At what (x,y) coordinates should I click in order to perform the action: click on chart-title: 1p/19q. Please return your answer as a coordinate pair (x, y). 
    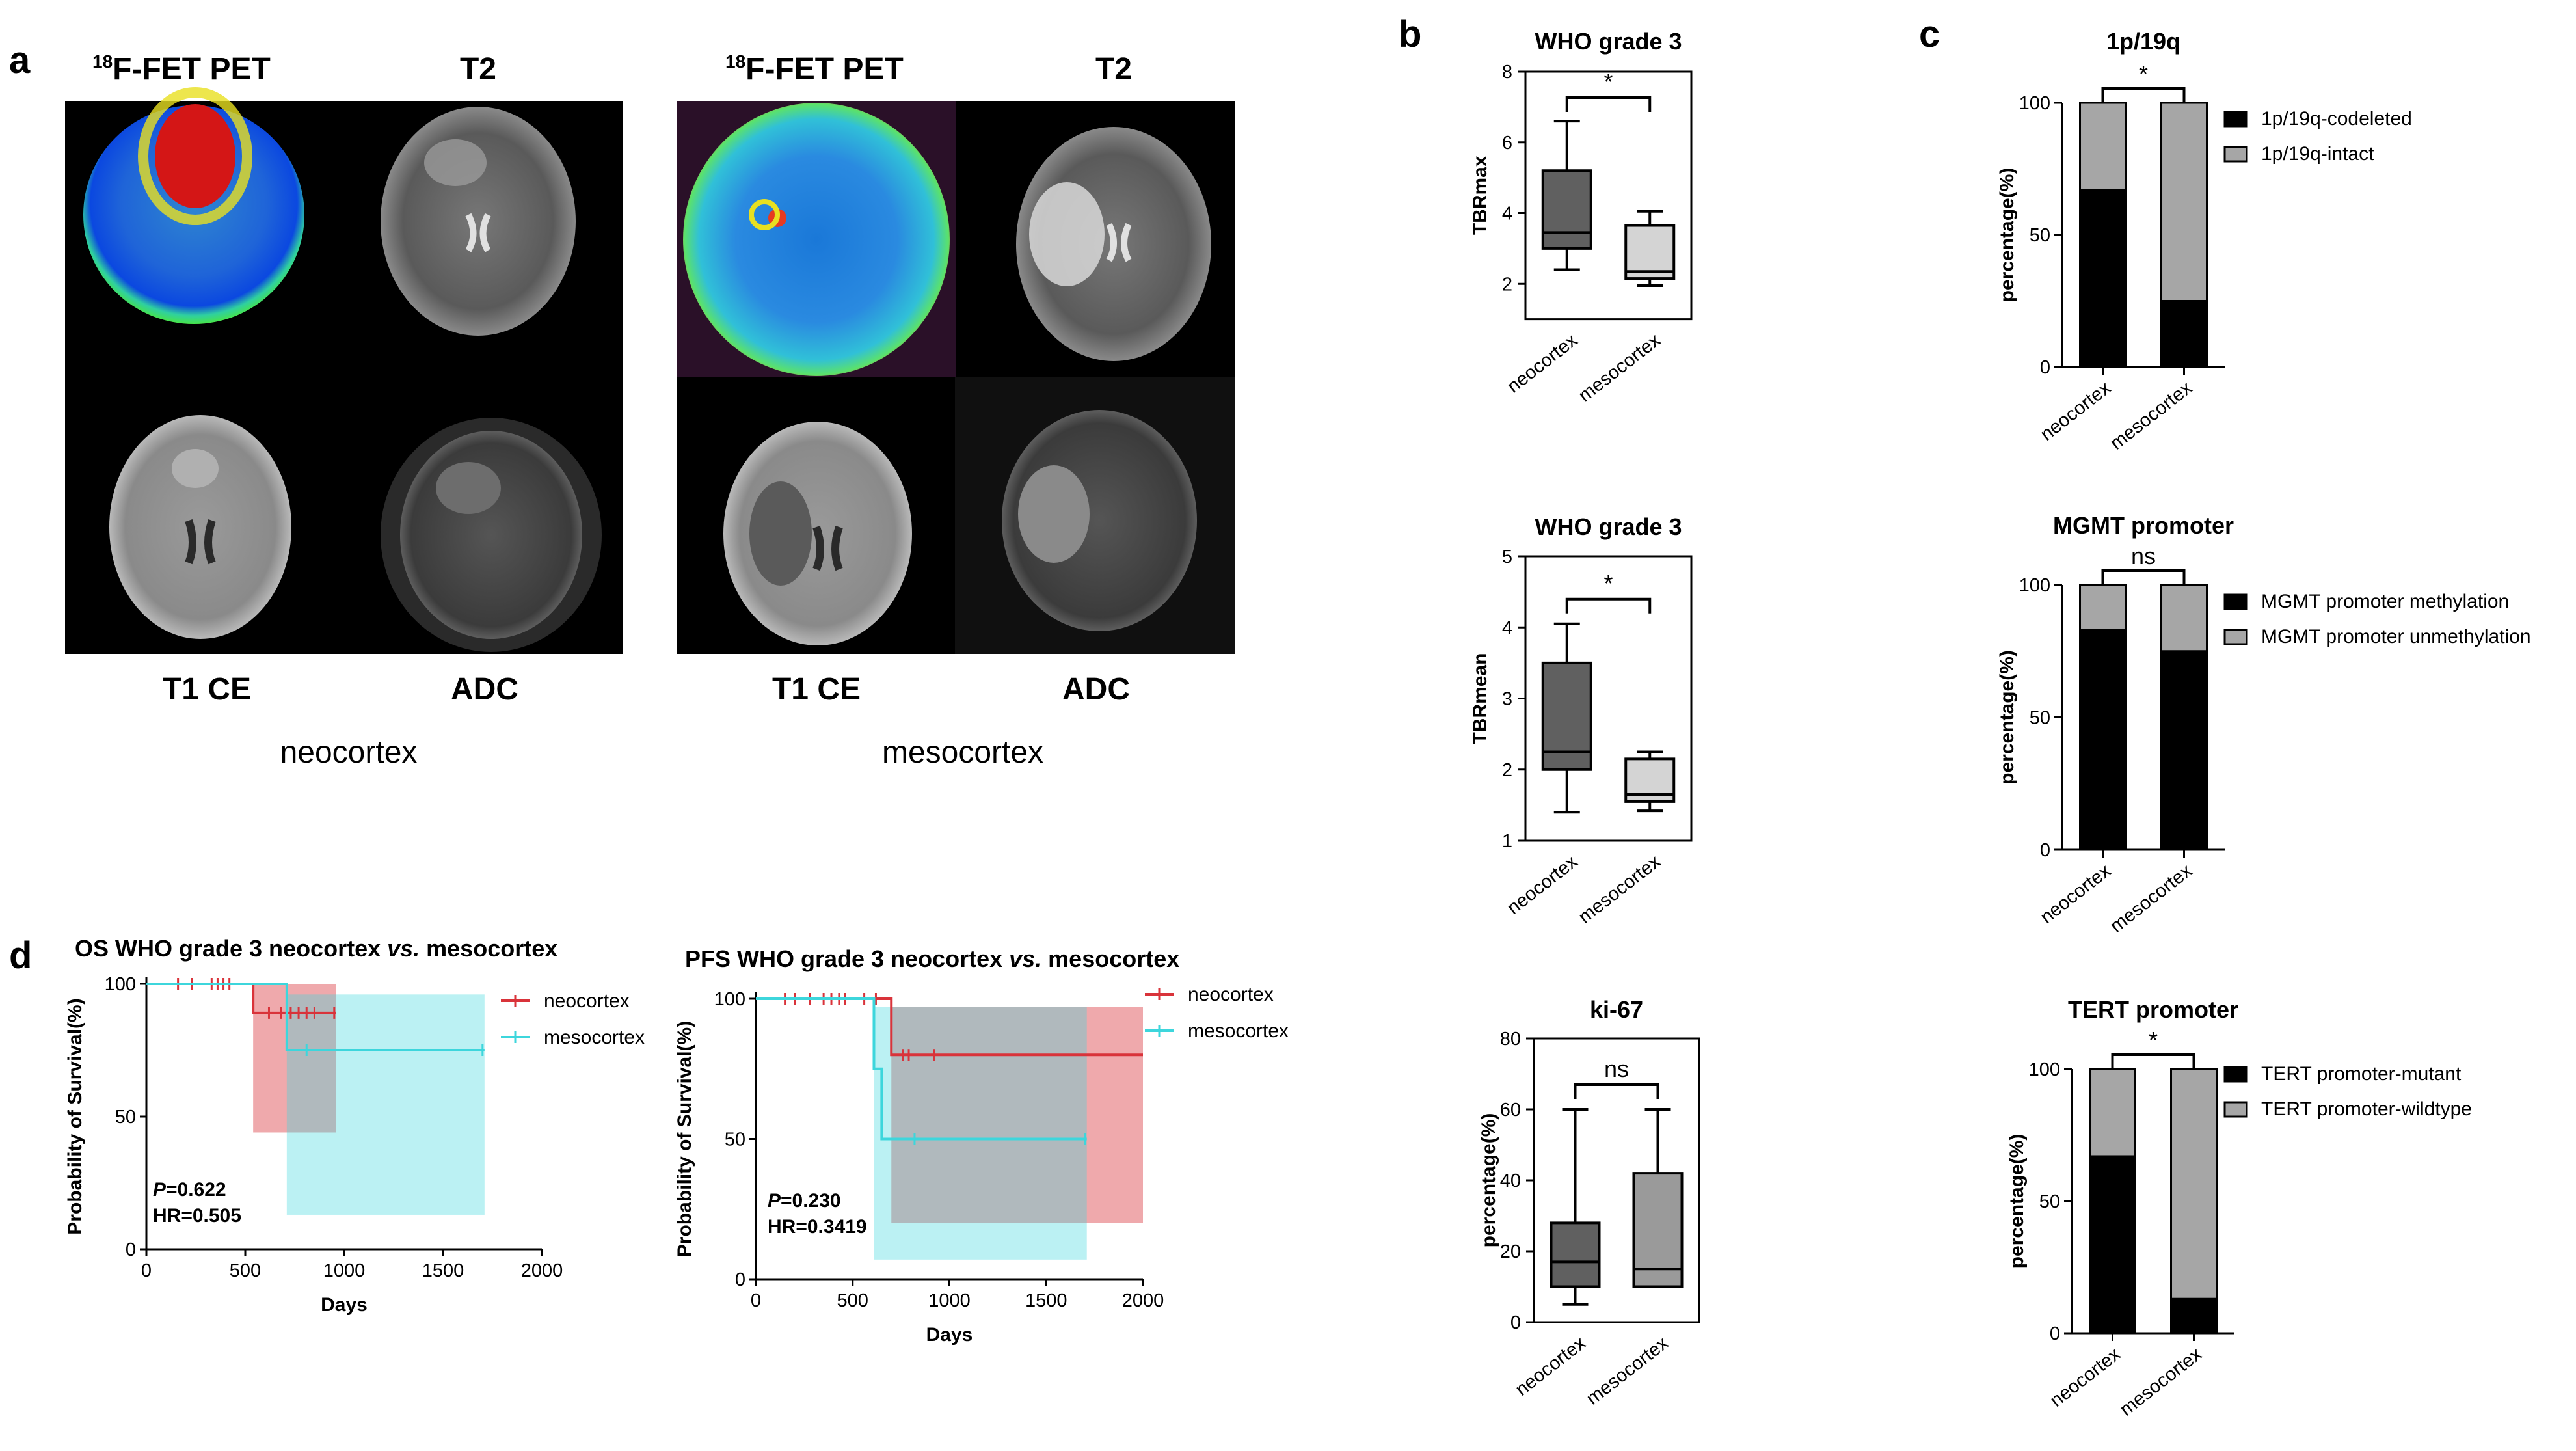
    Looking at the image, I should click on (2143, 41).